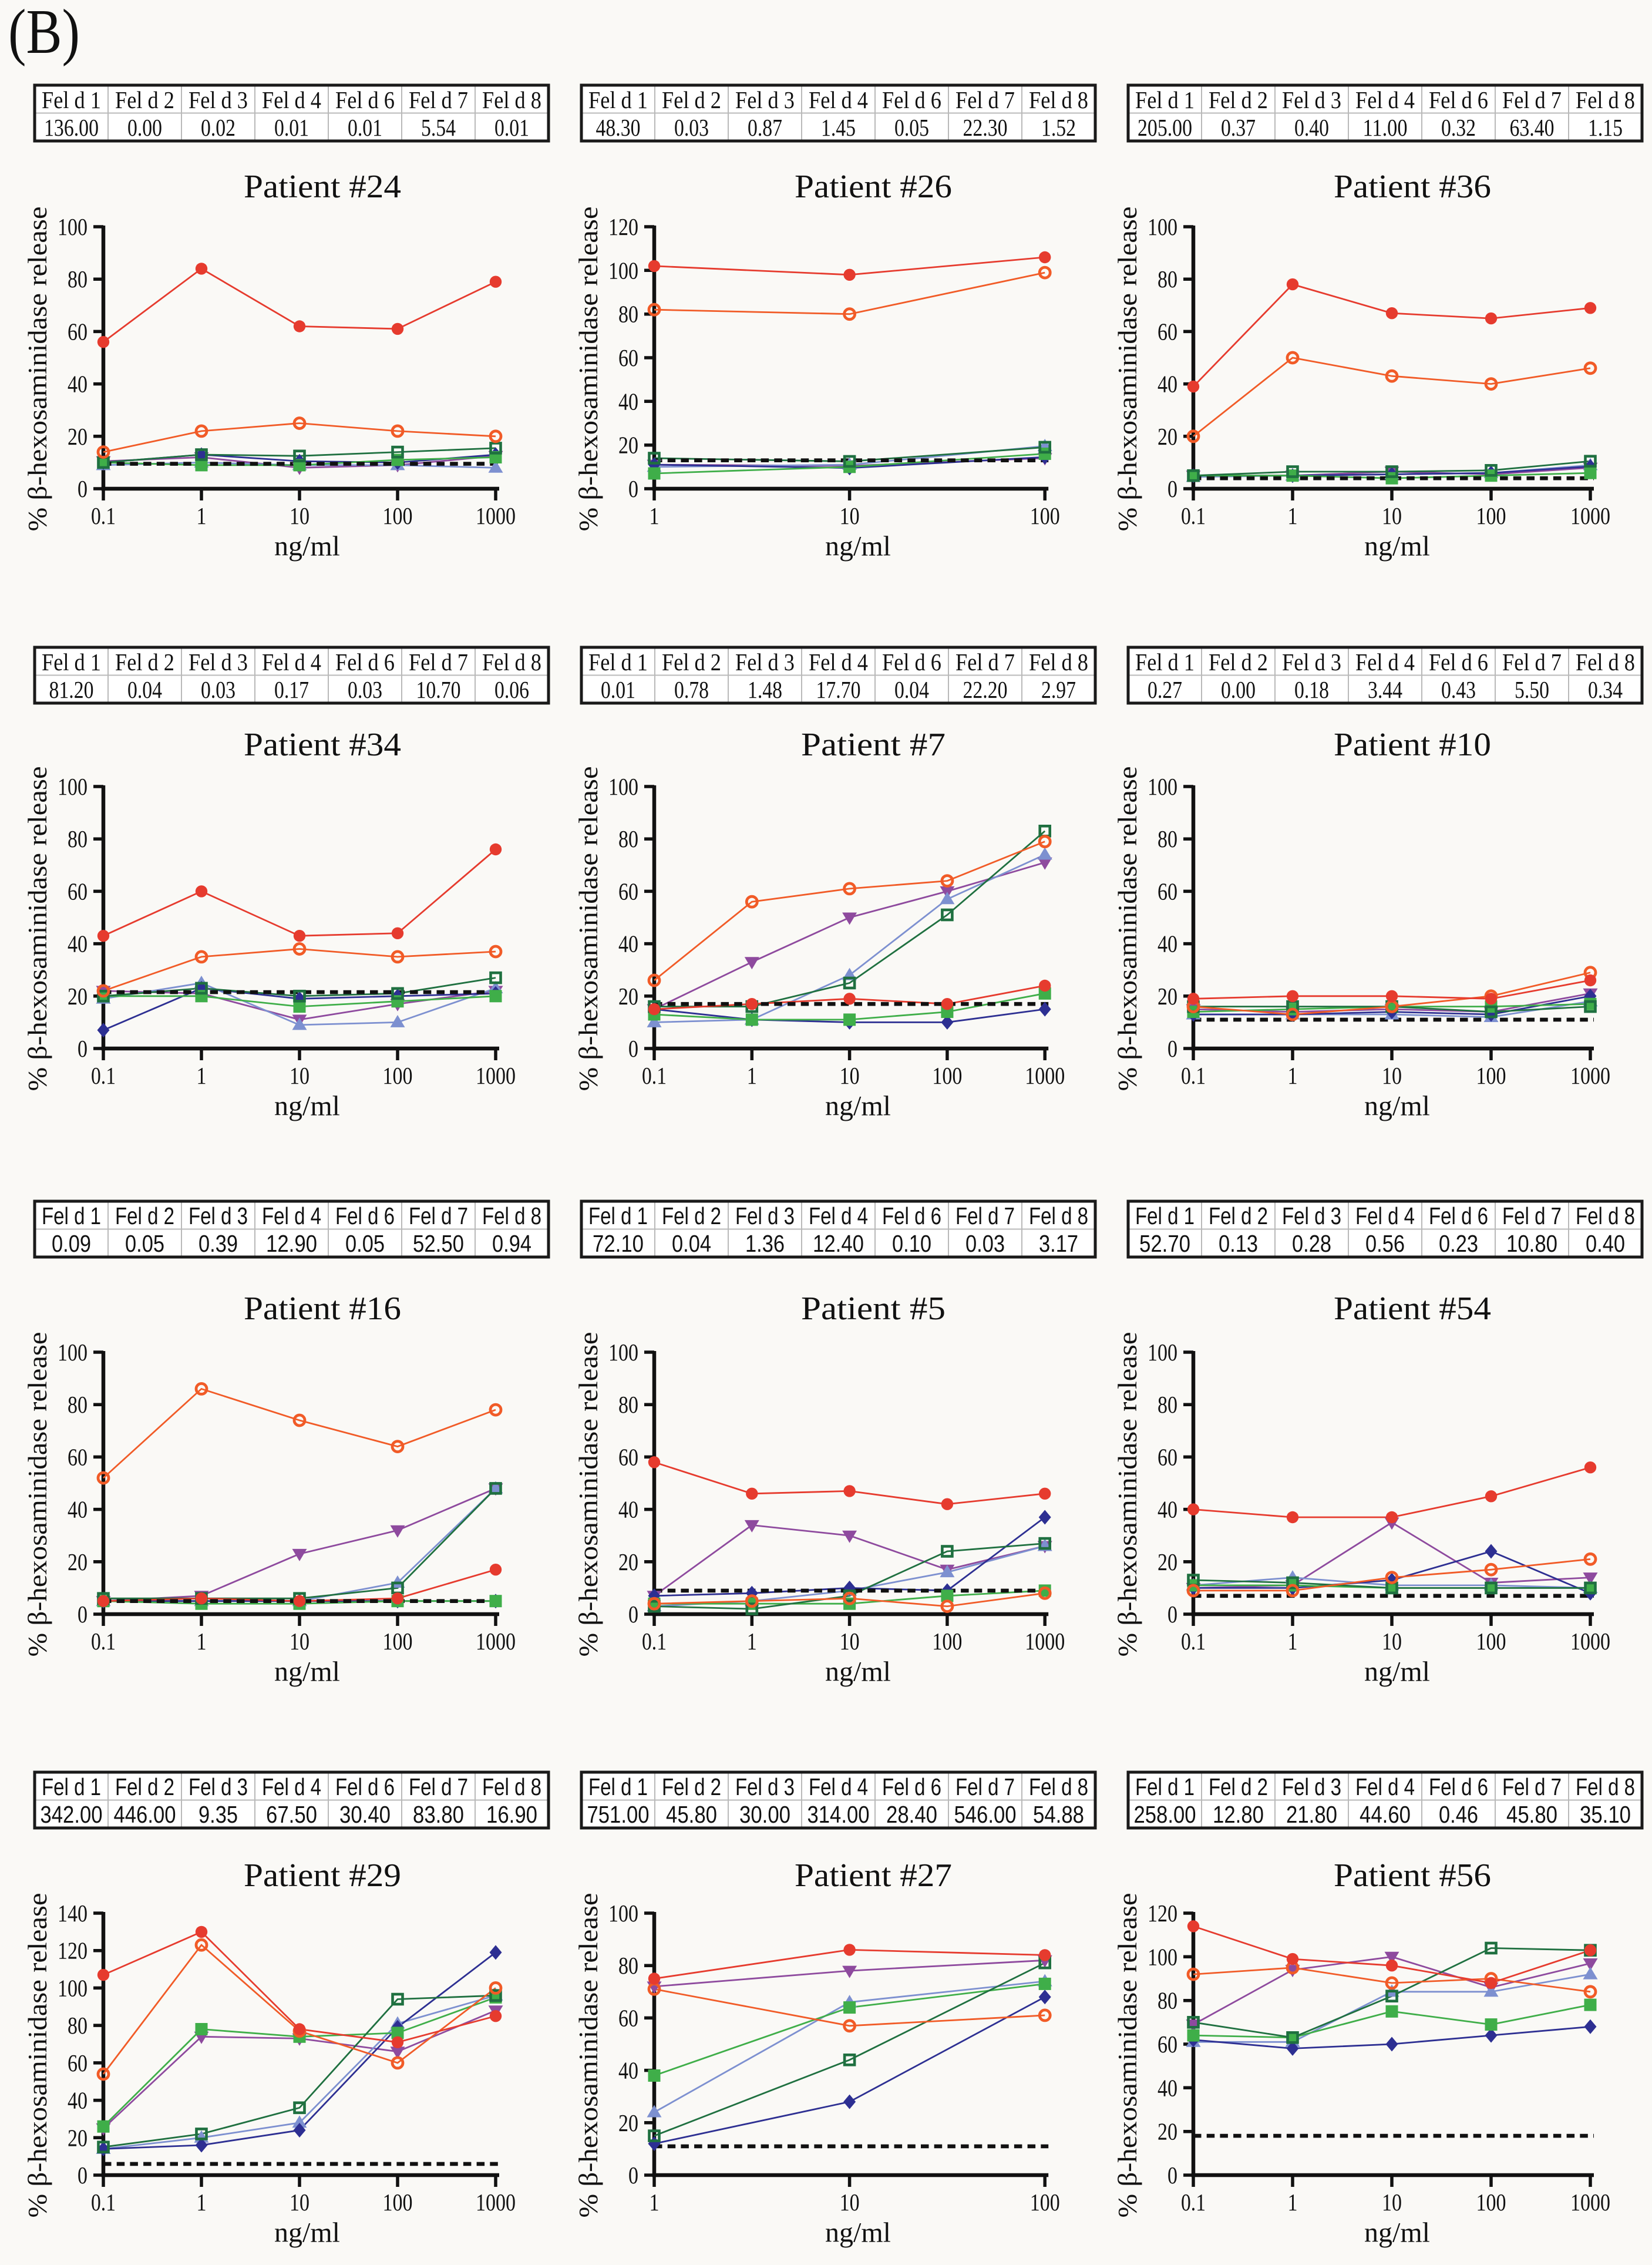  Describe the element at coordinates (1058, 1243) in the screenshot. I see `svg-text: 3.17` at that location.